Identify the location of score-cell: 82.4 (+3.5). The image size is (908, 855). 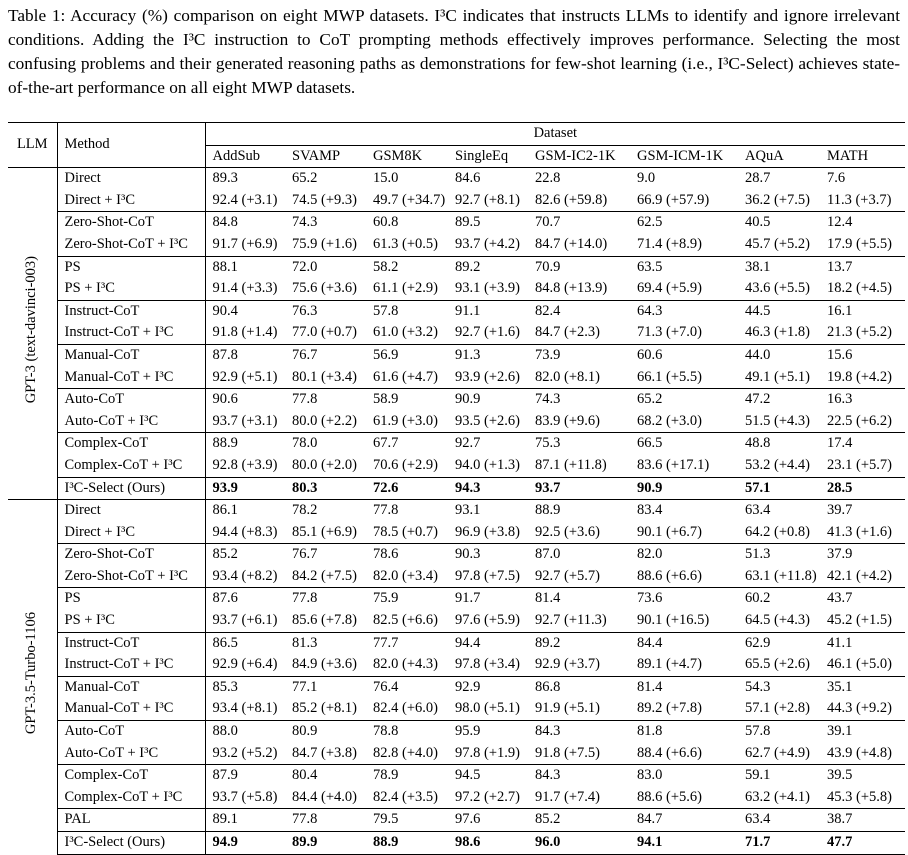
(405, 796).